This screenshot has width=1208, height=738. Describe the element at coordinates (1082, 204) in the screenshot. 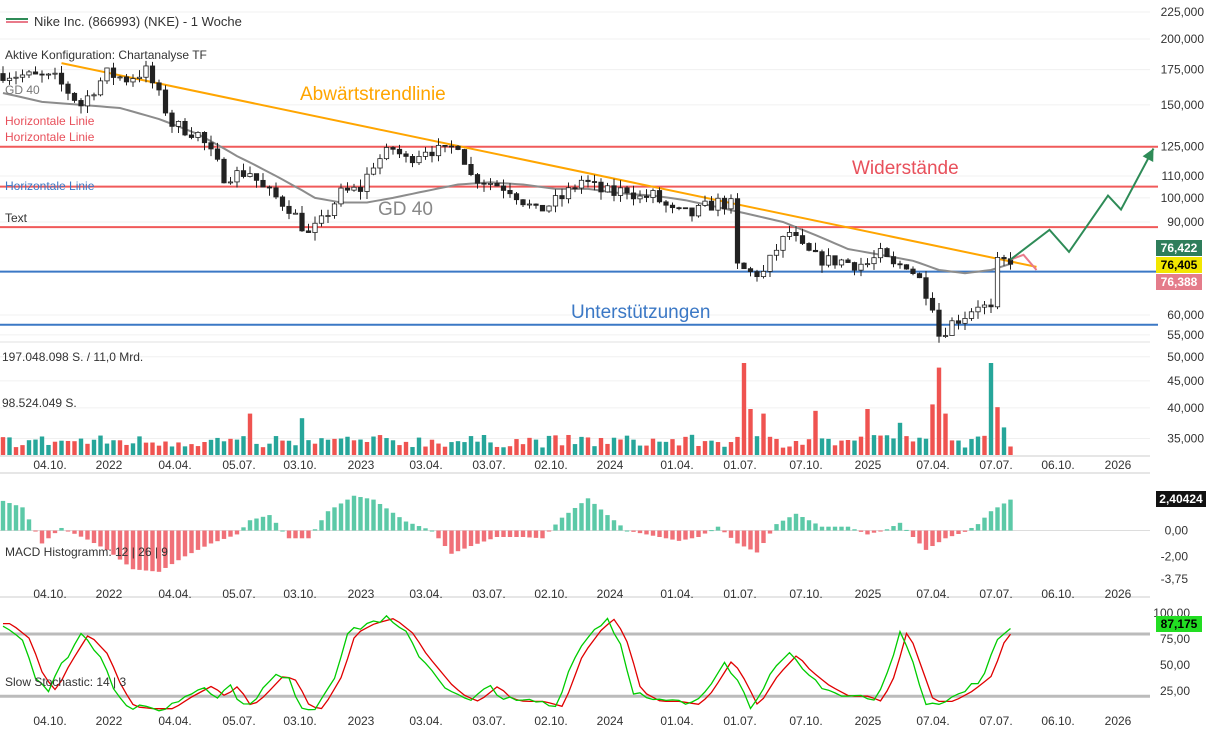

I see `projection-path-line` at that location.